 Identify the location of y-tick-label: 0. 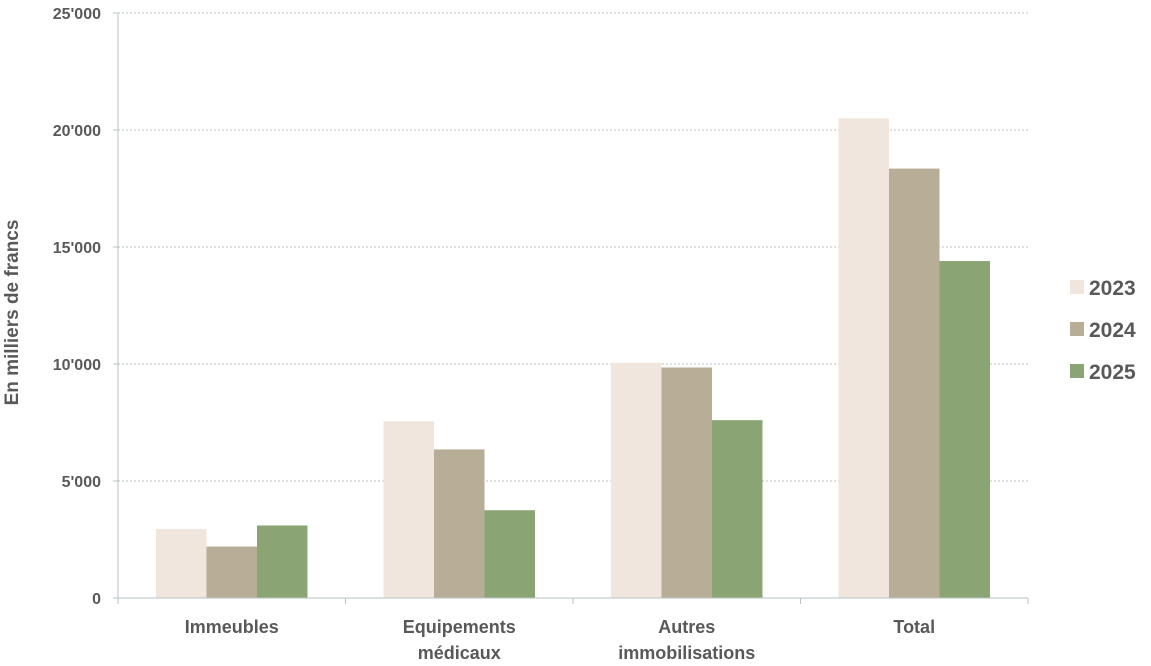
(96, 599).